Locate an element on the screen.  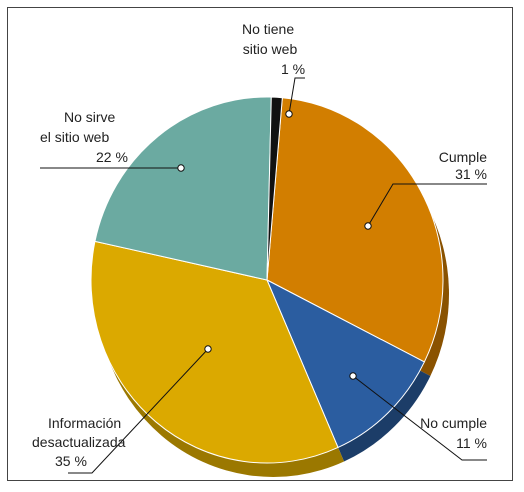
slice-no-sirve-el-sitio-web is located at coordinates (183, 188).